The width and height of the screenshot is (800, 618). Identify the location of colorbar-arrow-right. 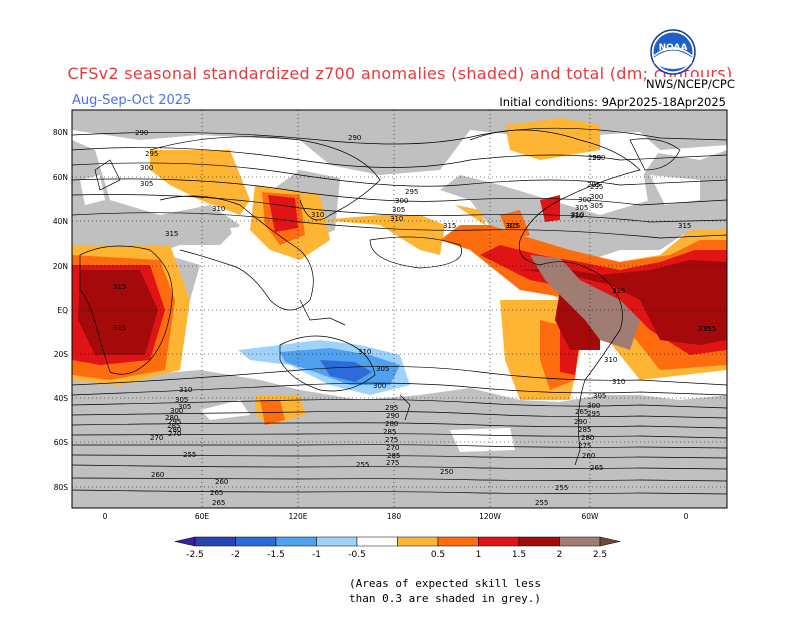
(610, 541).